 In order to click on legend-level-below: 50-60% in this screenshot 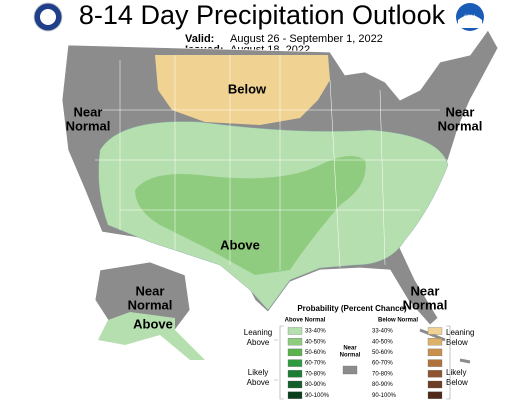, I will do `click(382, 353)`.